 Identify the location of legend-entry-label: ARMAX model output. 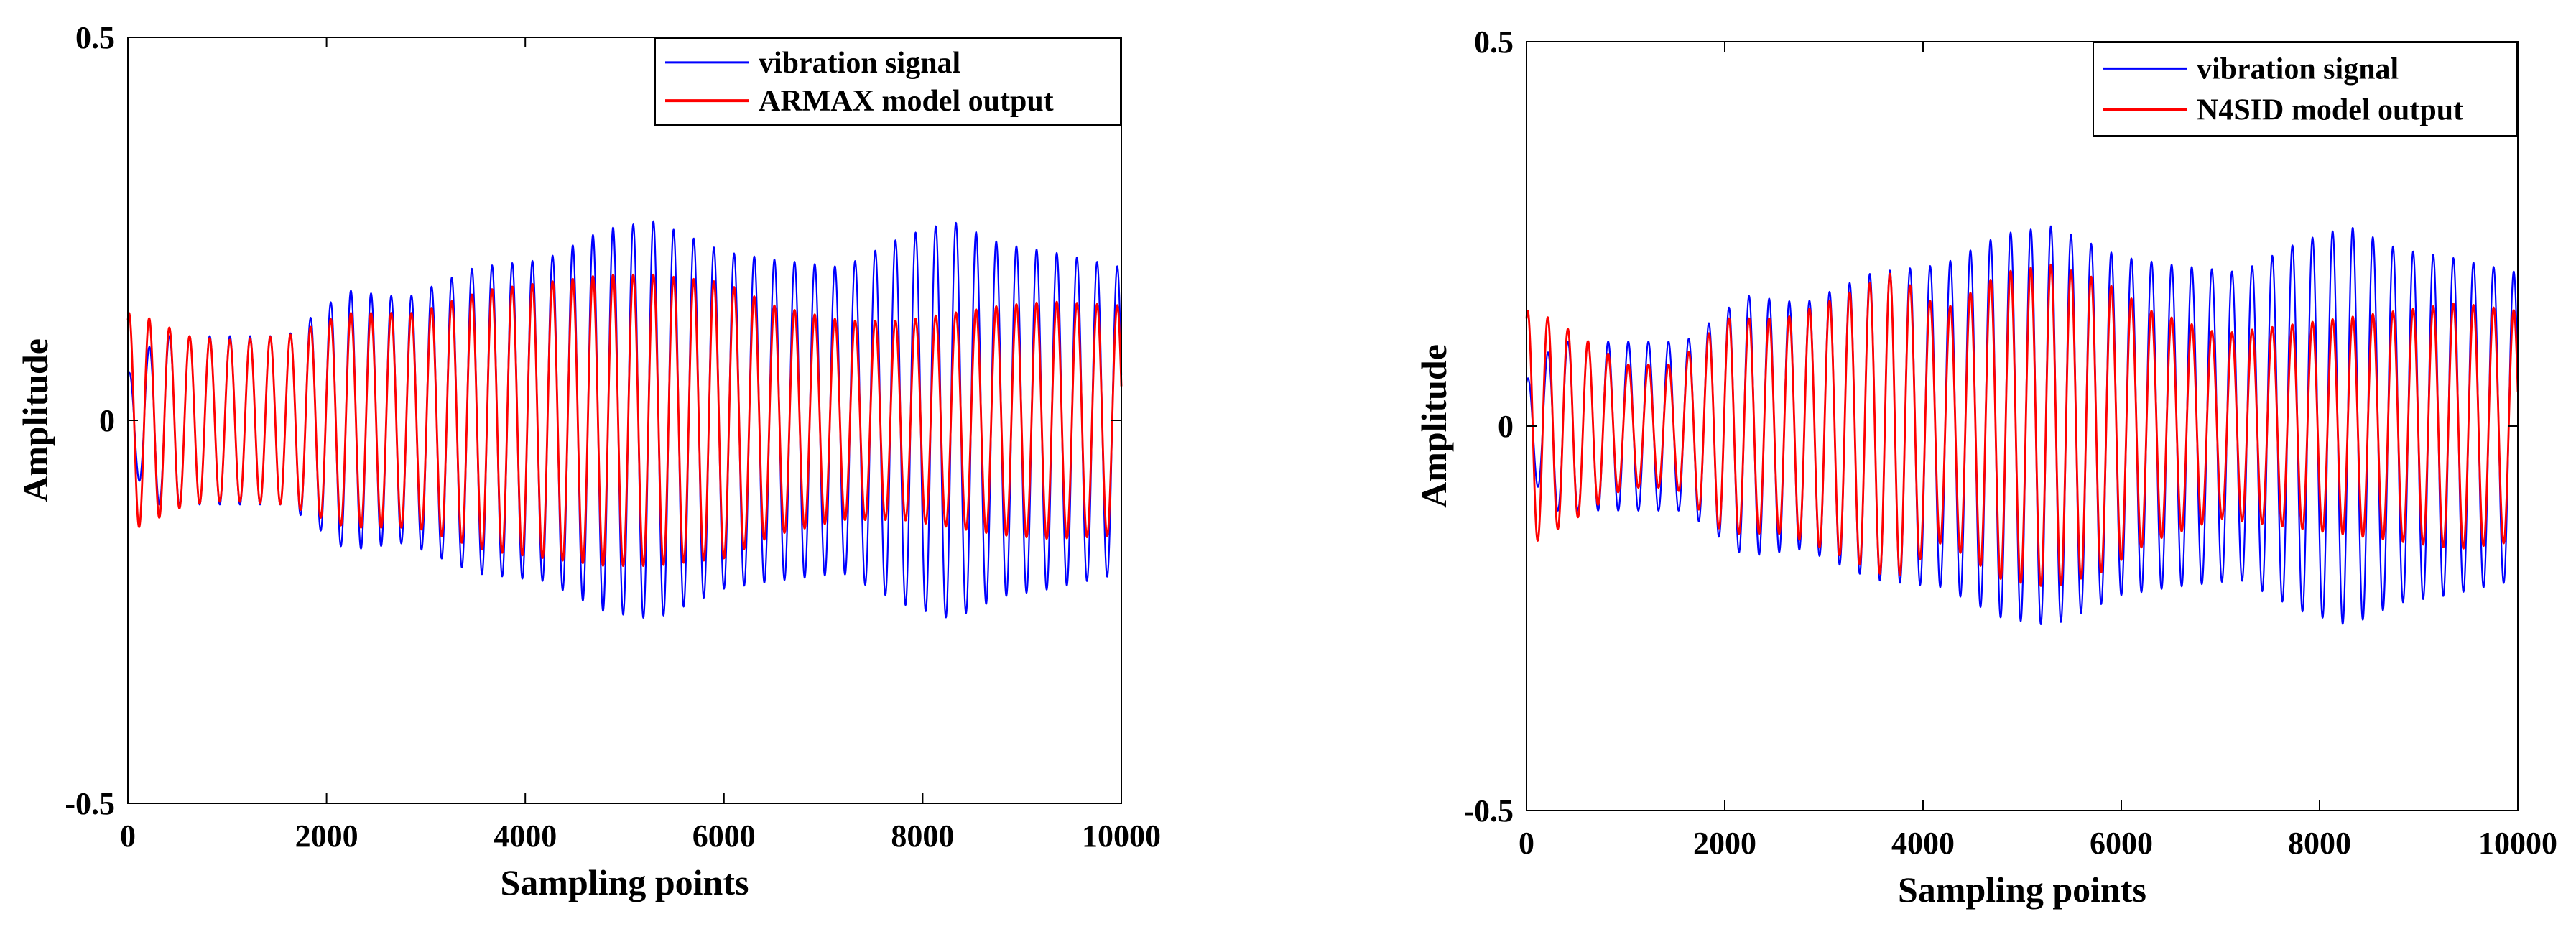
(906, 101).